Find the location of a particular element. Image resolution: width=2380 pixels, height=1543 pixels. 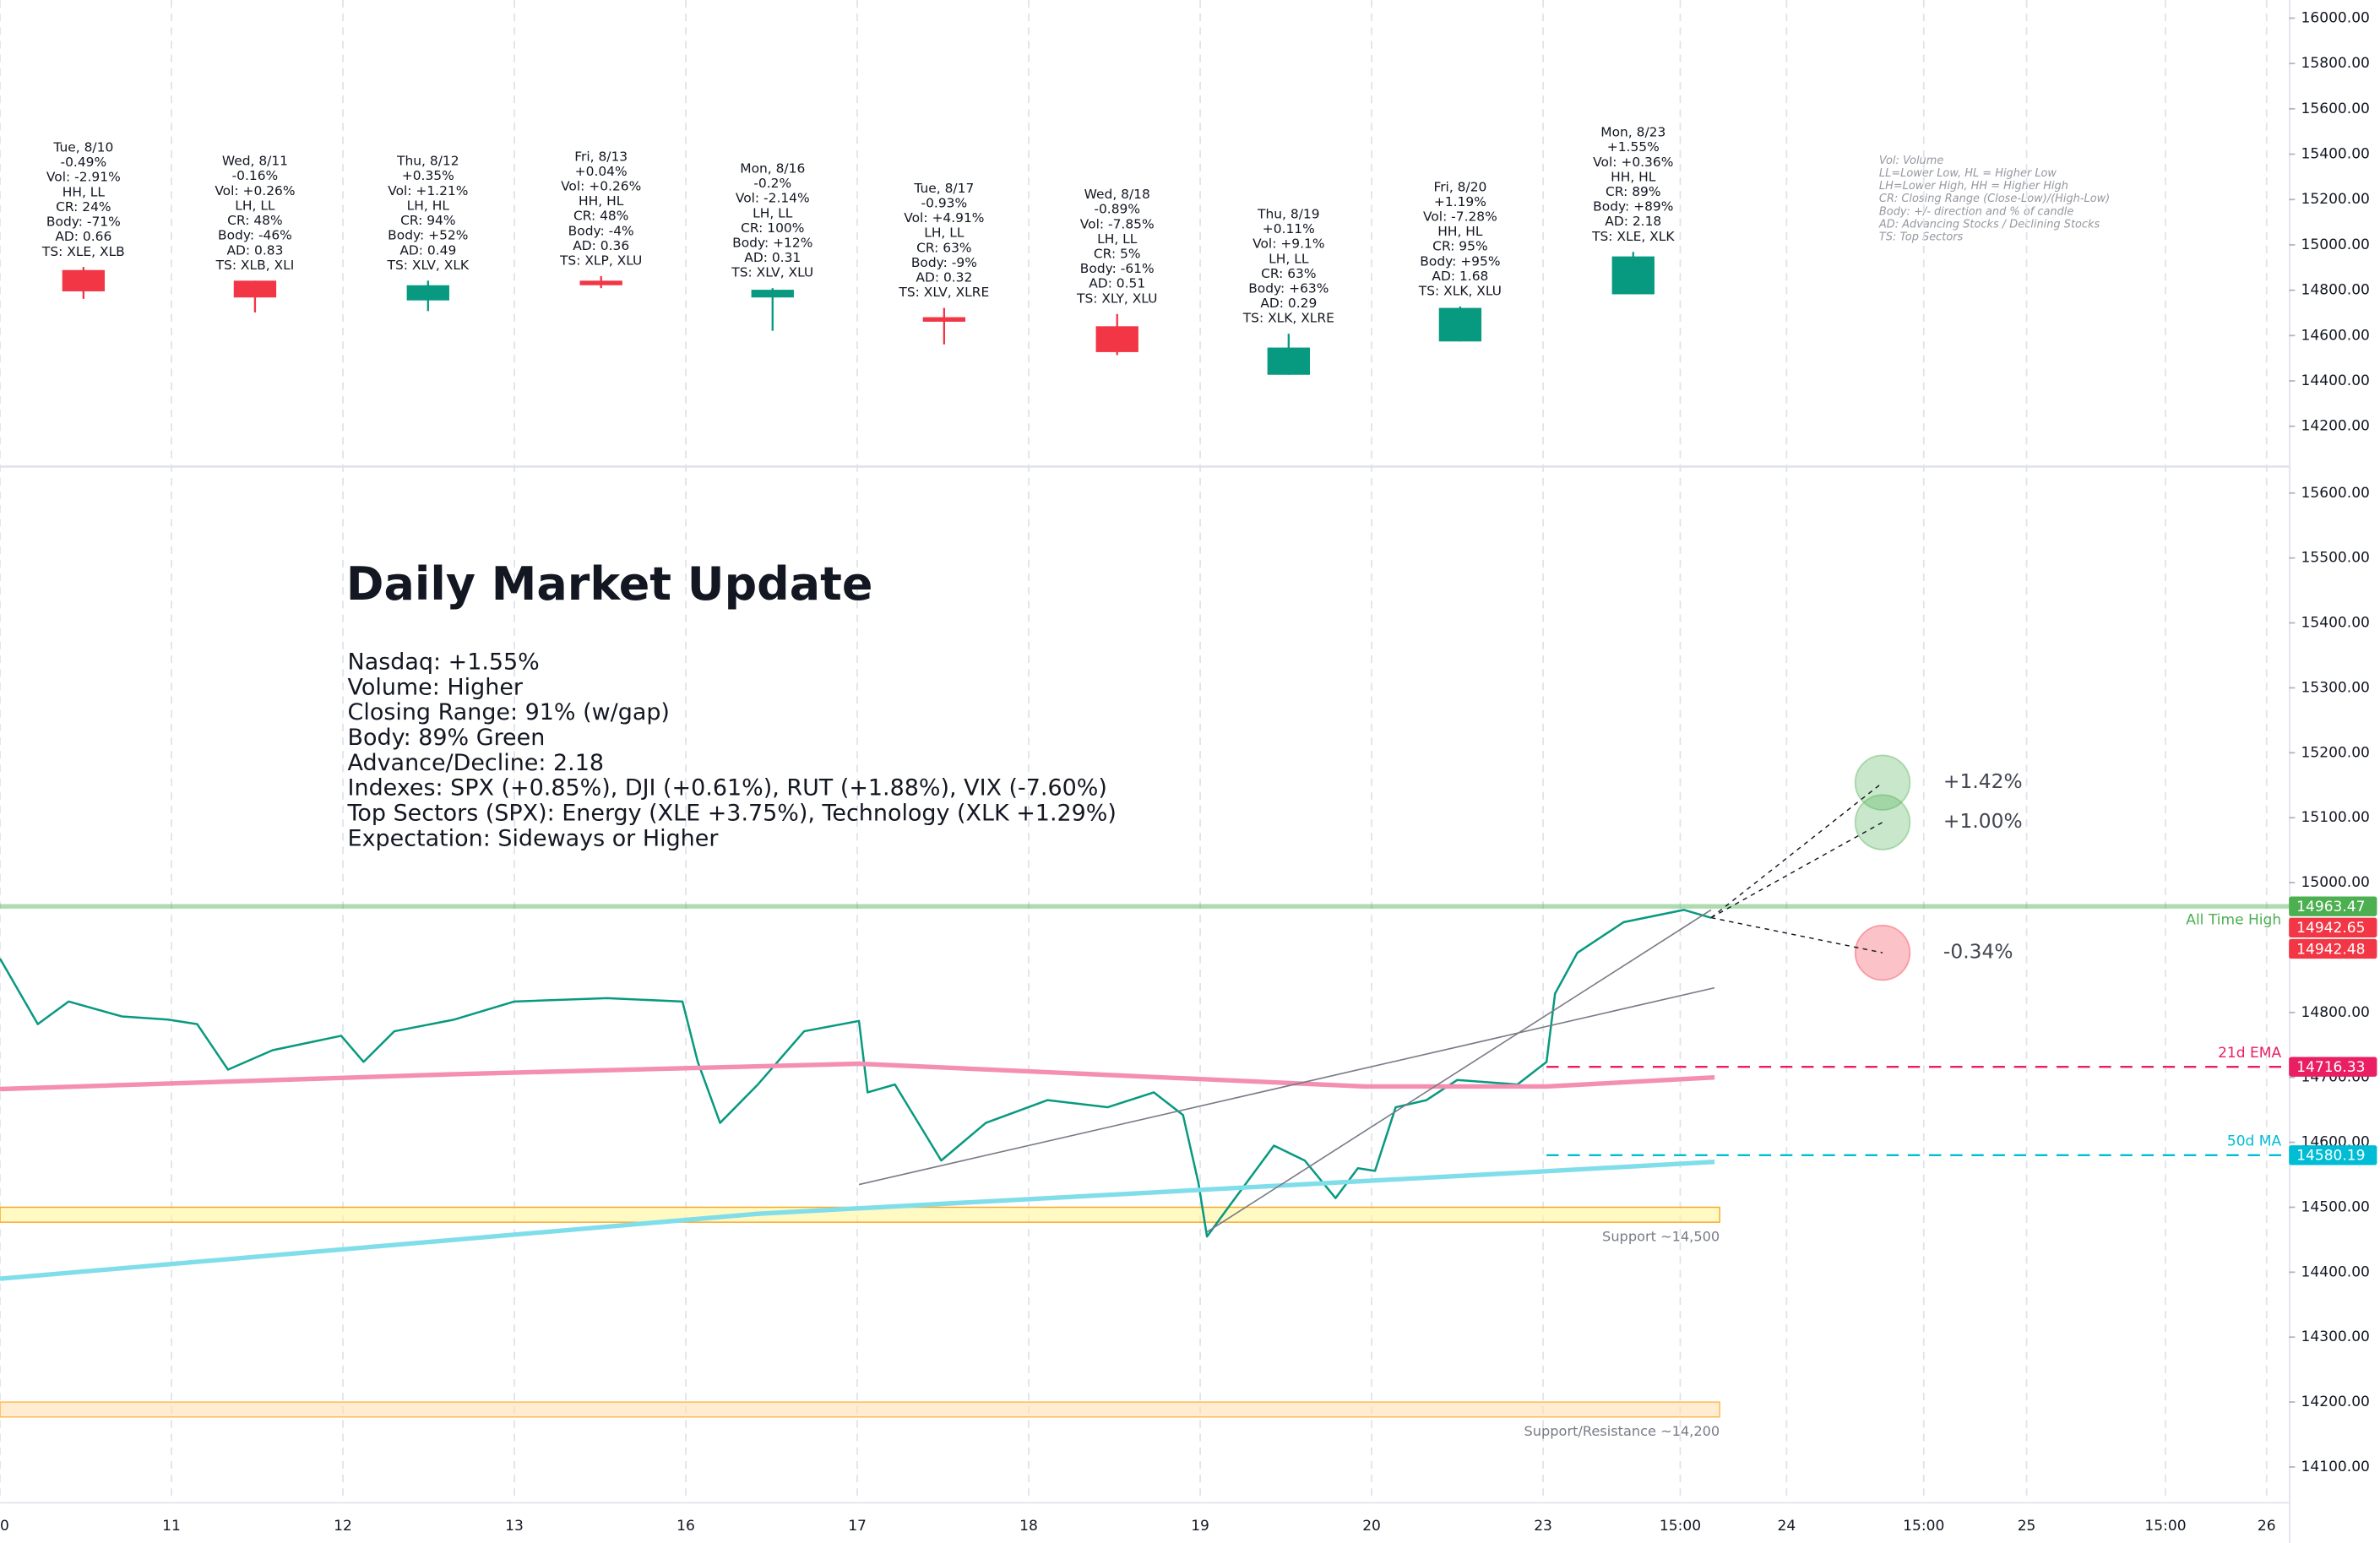

legend-note: TS: Top Sectors is located at coordinates (1922, 237).